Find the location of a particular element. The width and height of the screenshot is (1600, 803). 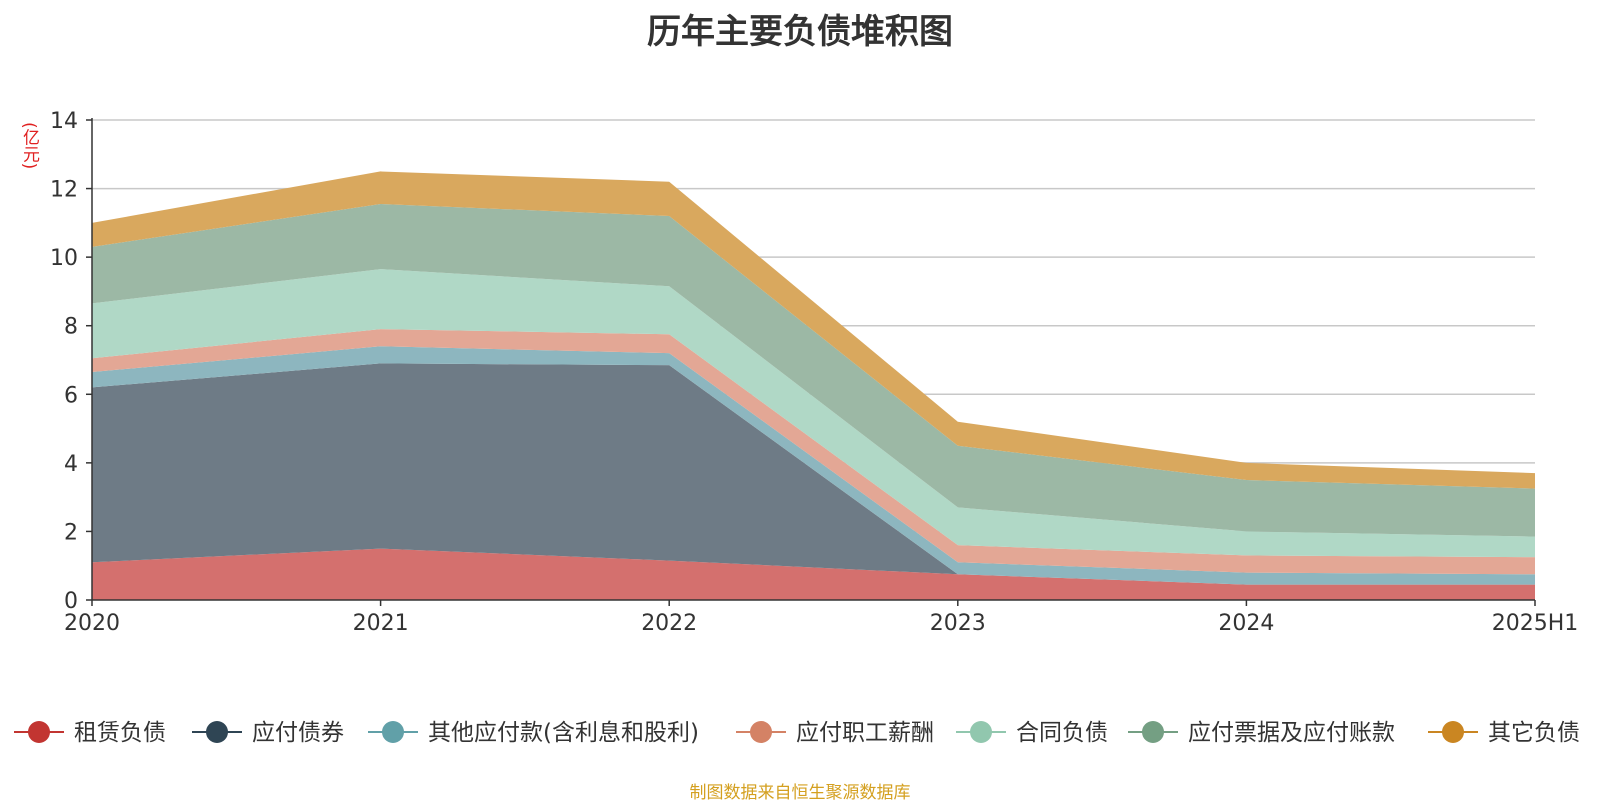

y-tick-label: 12 is located at coordinates (64, 190).